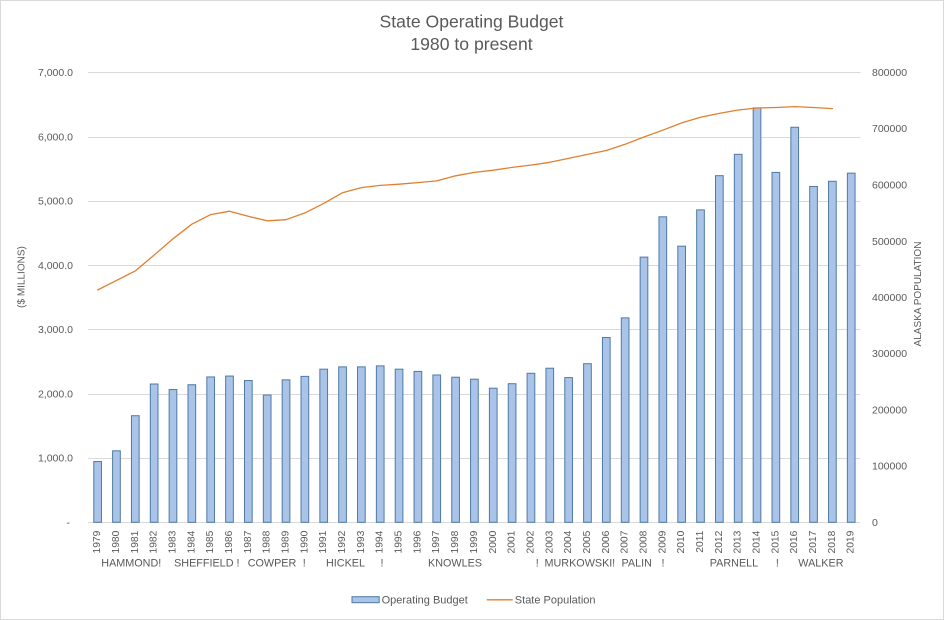  Describe the element at coordinates (512, 541) in the screenshot. I see `svg-text: 2001` at that location.